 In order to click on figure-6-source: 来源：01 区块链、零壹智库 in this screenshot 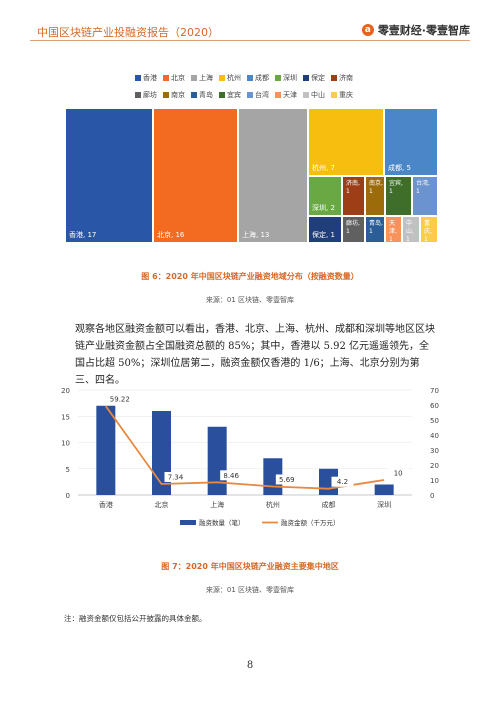, I will do `click(250, 300)`.